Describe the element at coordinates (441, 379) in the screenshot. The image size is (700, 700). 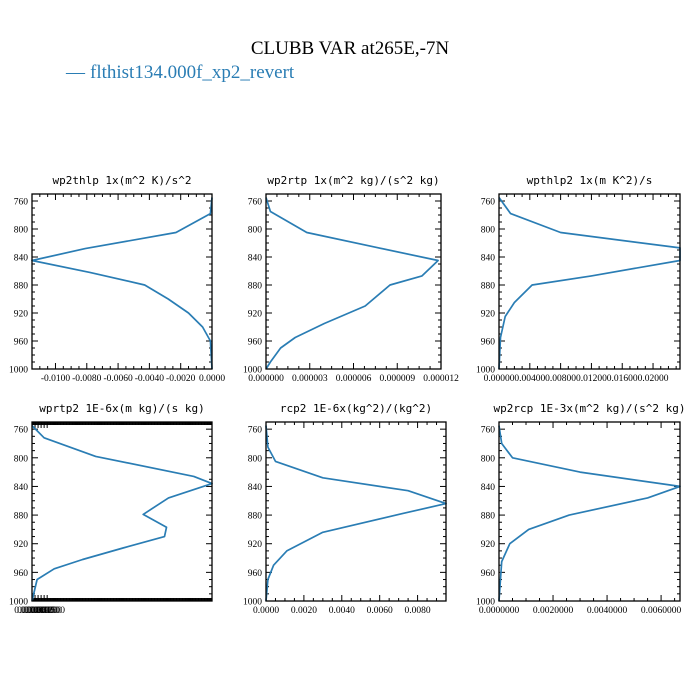
I see `x-tick-label: 0.000012` at that location.